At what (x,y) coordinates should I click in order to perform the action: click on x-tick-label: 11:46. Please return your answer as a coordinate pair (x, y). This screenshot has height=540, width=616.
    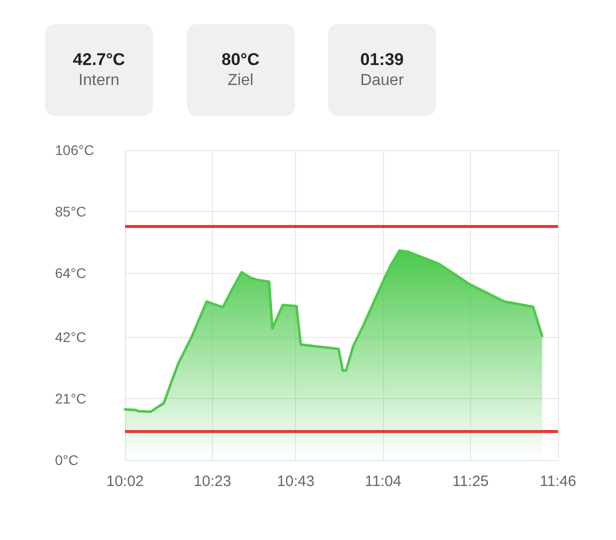
    Looking at the image, I should click on (558, 481).